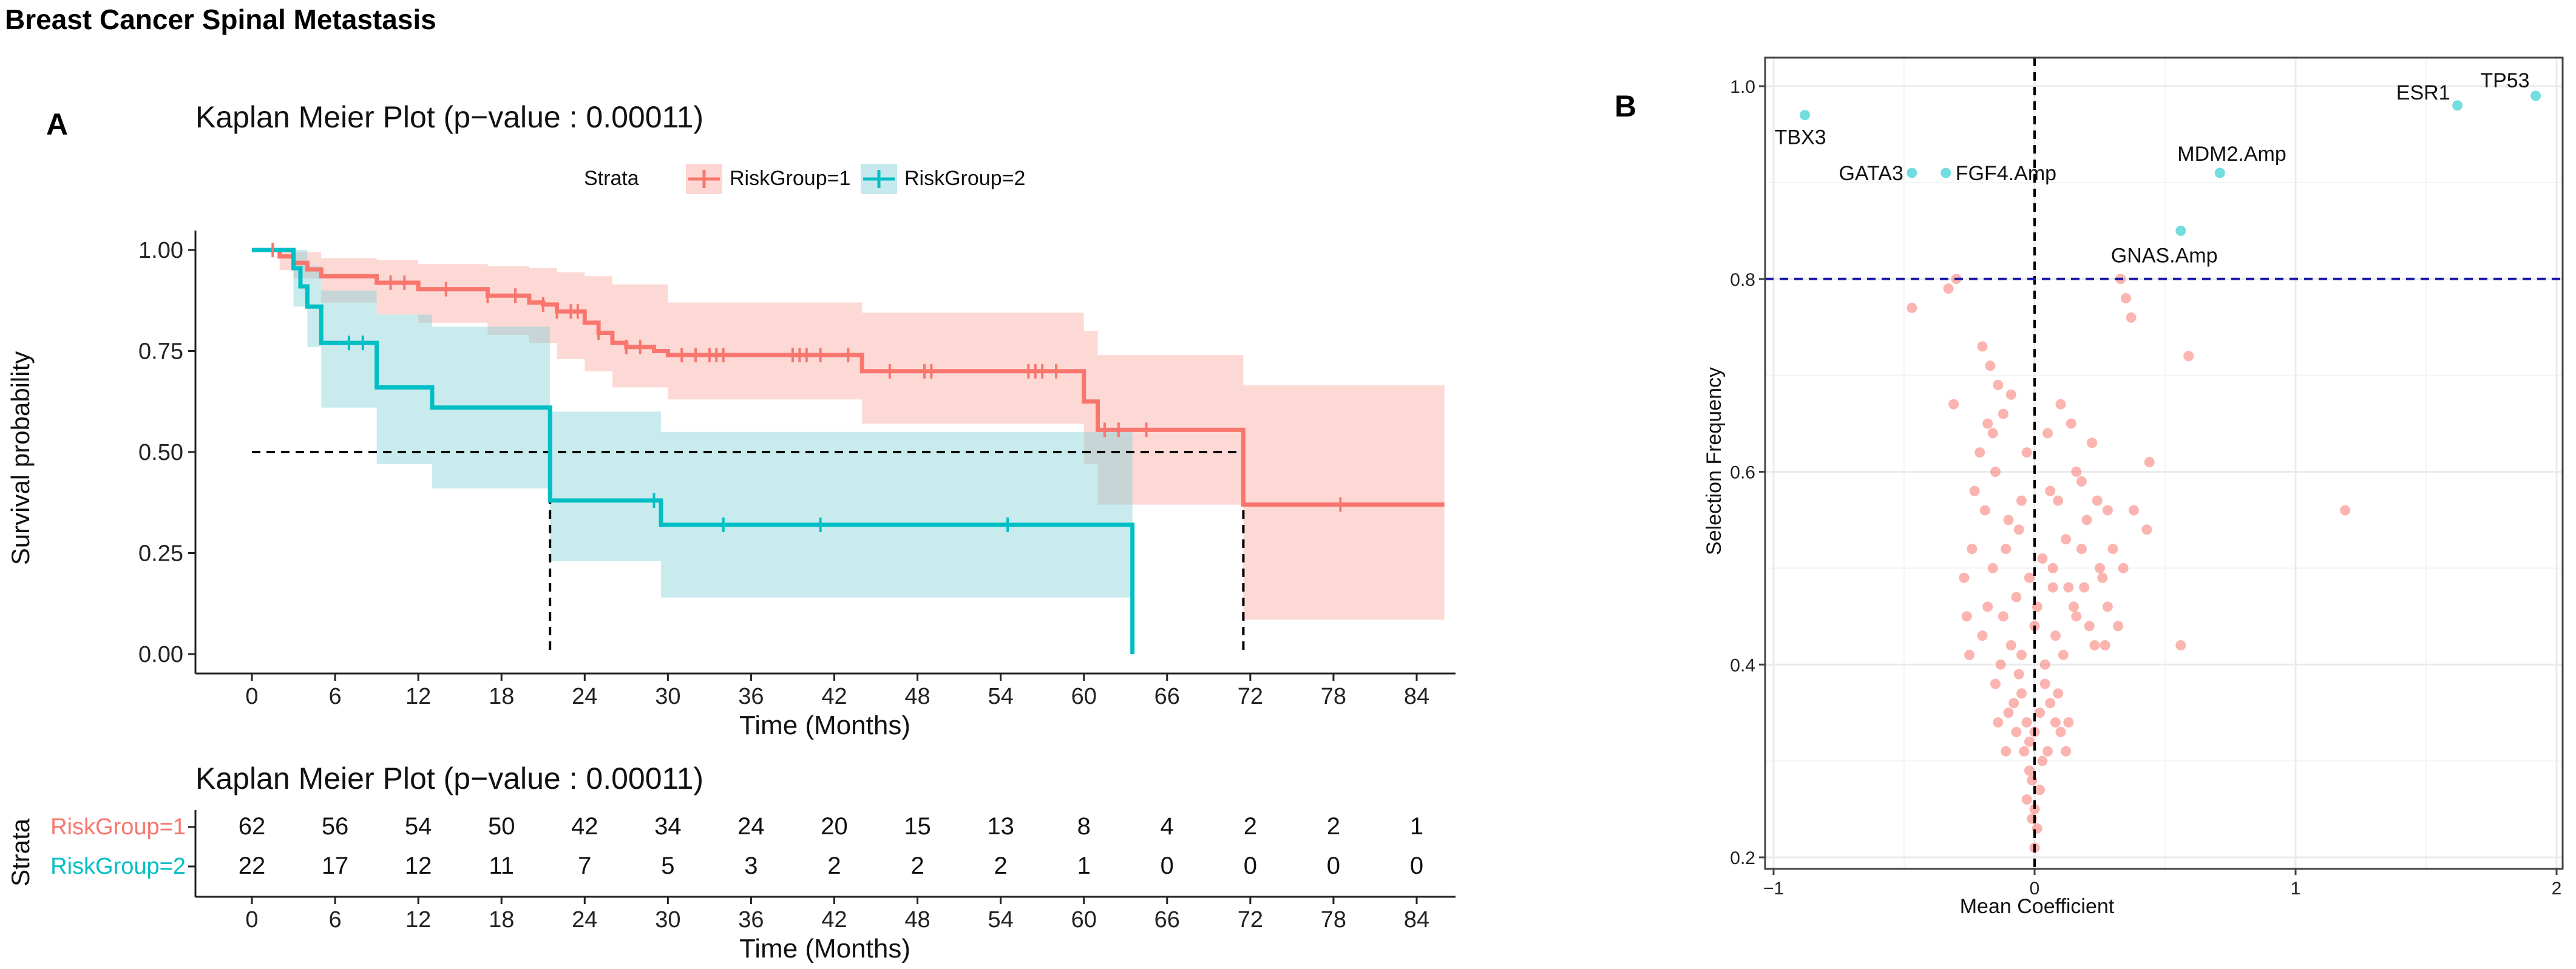 This screenshot has height=969, width=2576. I want to click on km-y-tick-label: 0.50, so click(160, 452).